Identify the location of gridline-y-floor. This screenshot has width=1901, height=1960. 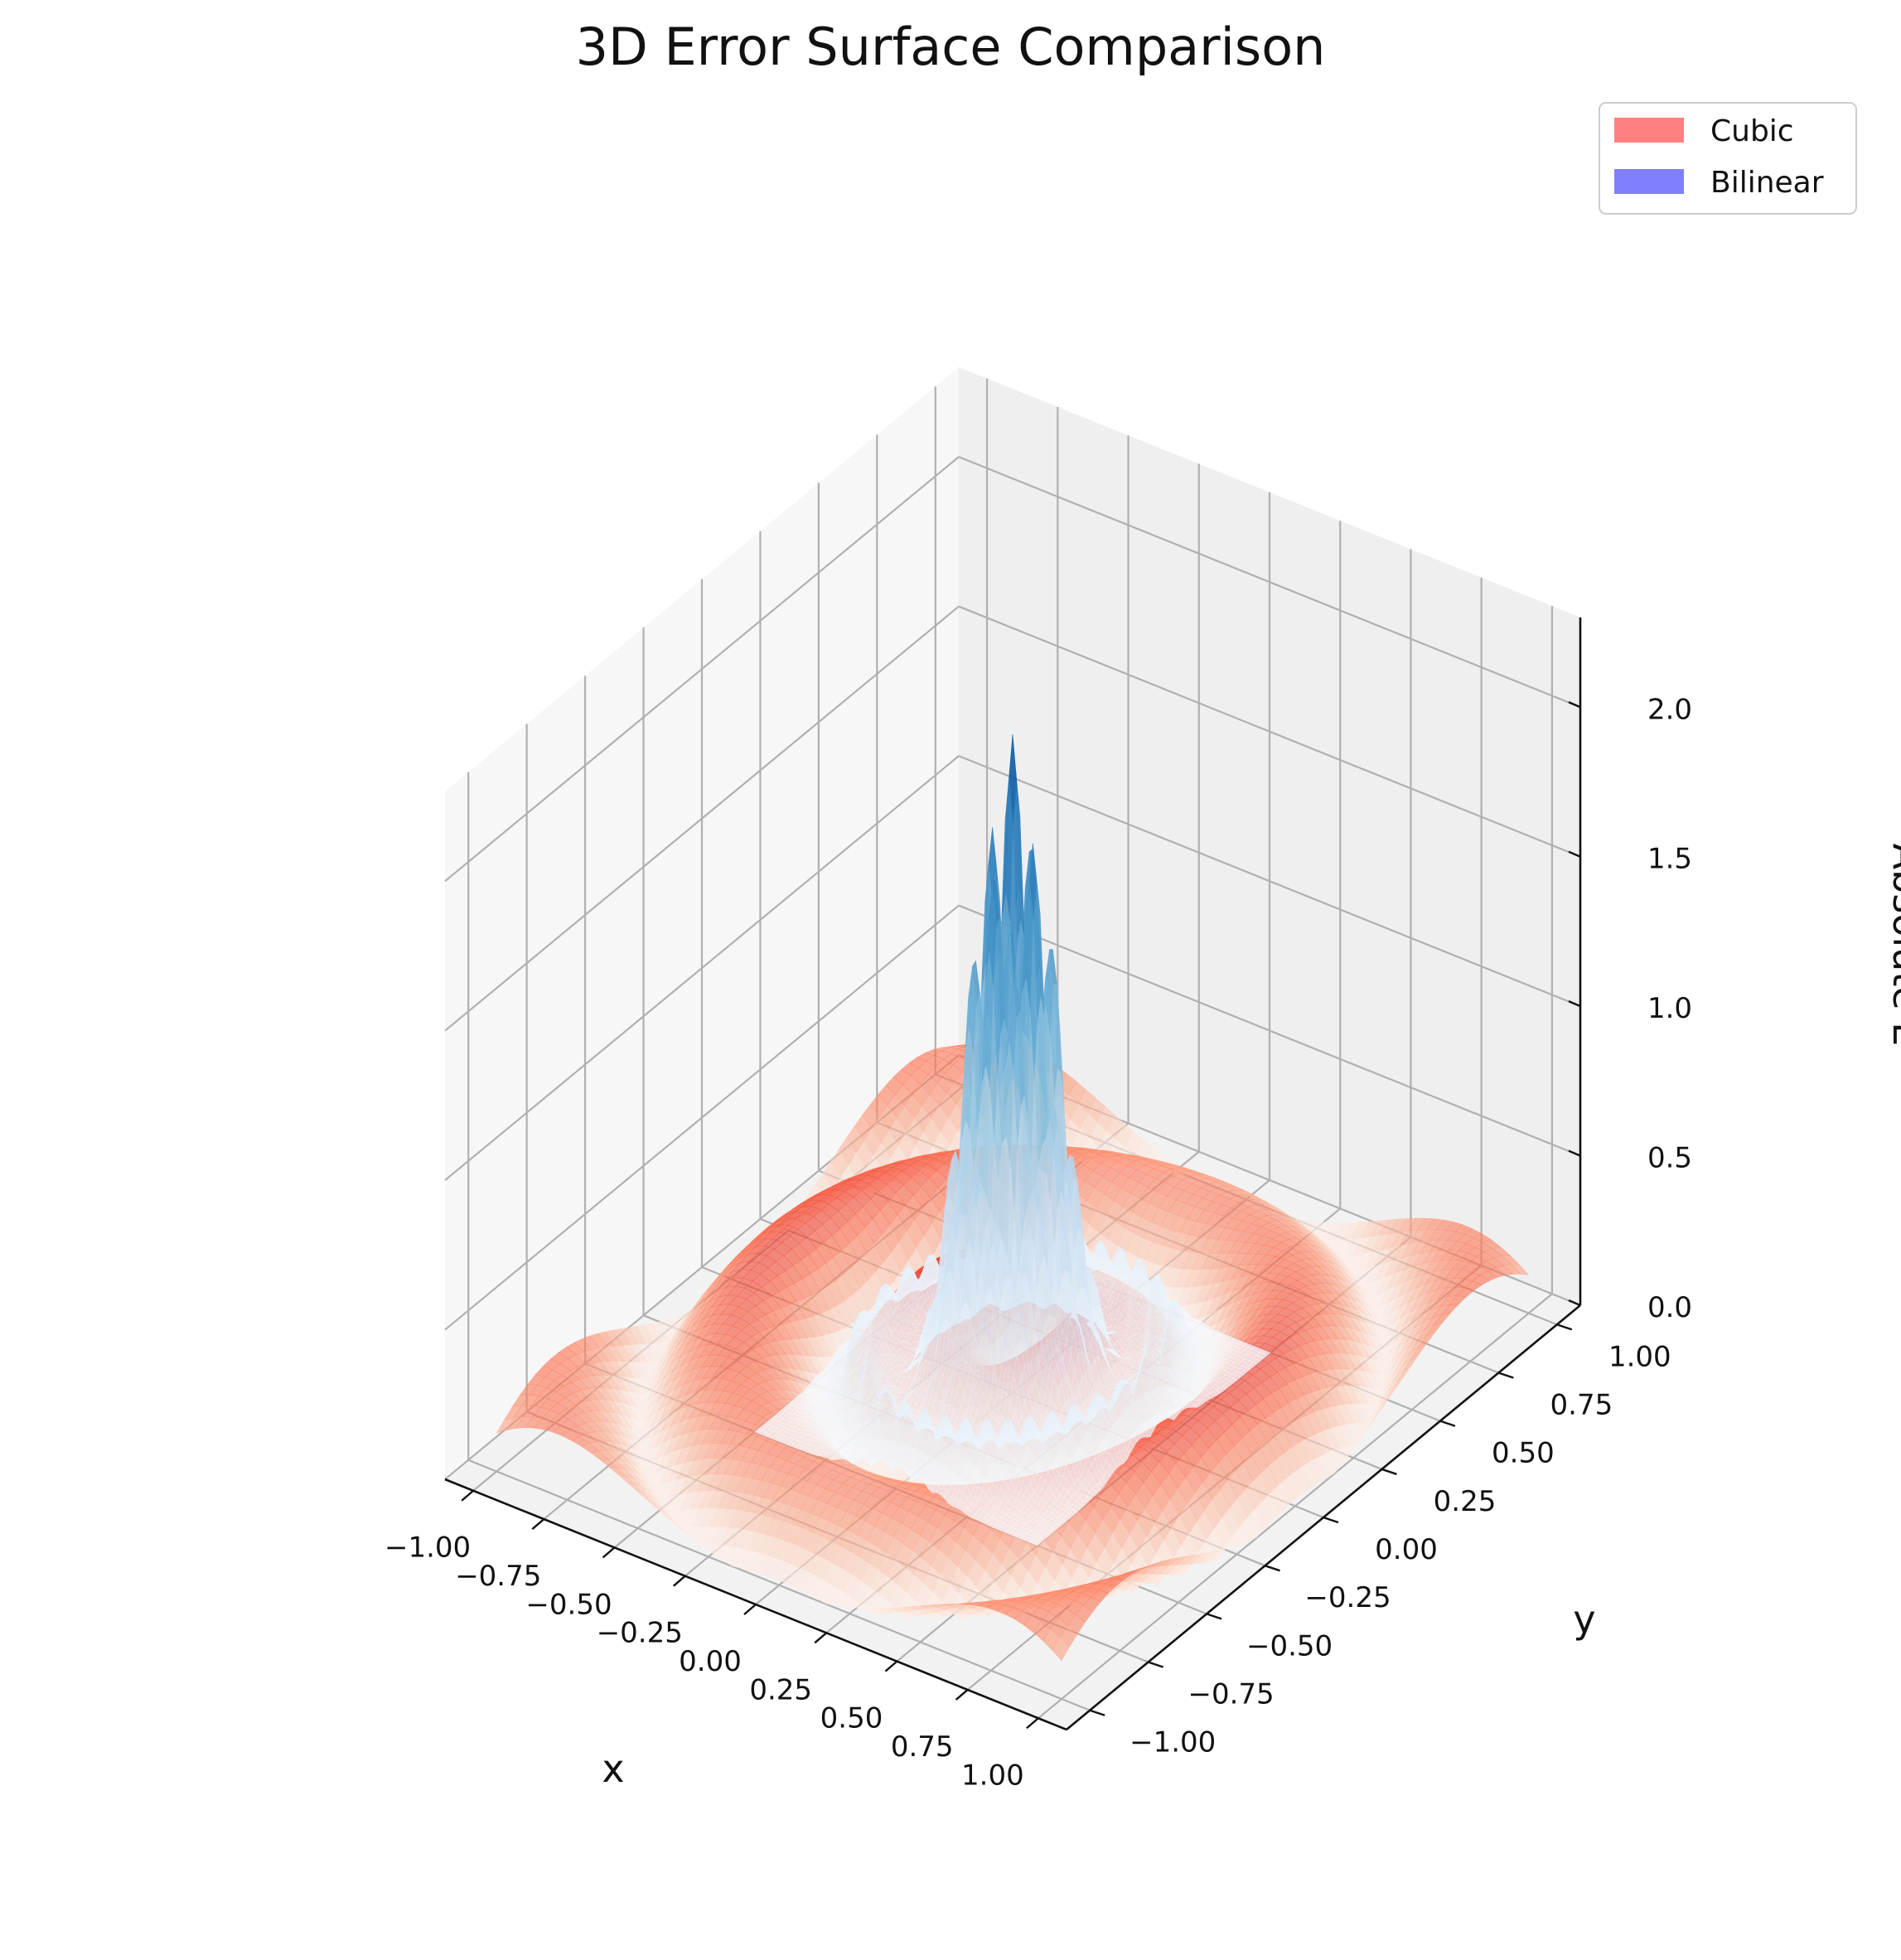
(779, 1585).